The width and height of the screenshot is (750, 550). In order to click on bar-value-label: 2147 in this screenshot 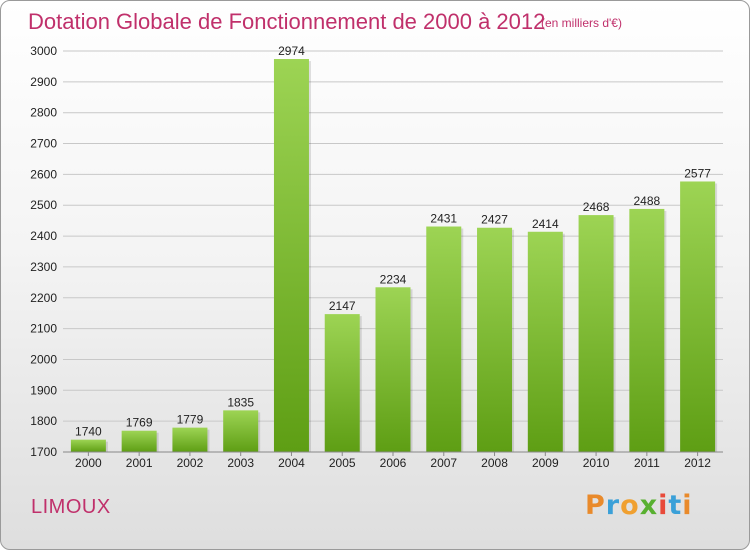, I will do `click(342, 306)`.